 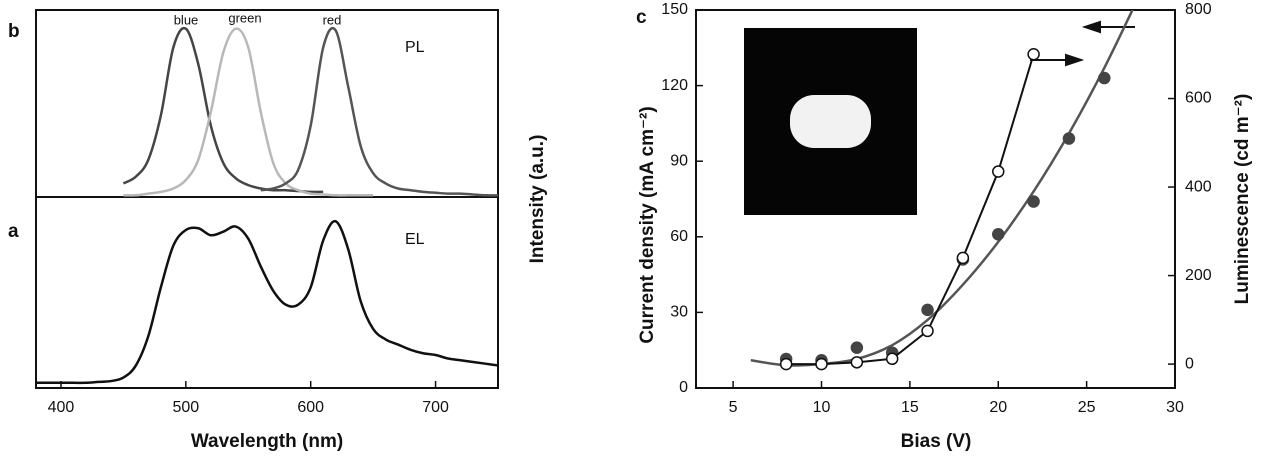 What do you see at coordinates (936, 441) in the screenshot?
I see `x-axis-label: Bias (V)` at bounding box center [936, 441].